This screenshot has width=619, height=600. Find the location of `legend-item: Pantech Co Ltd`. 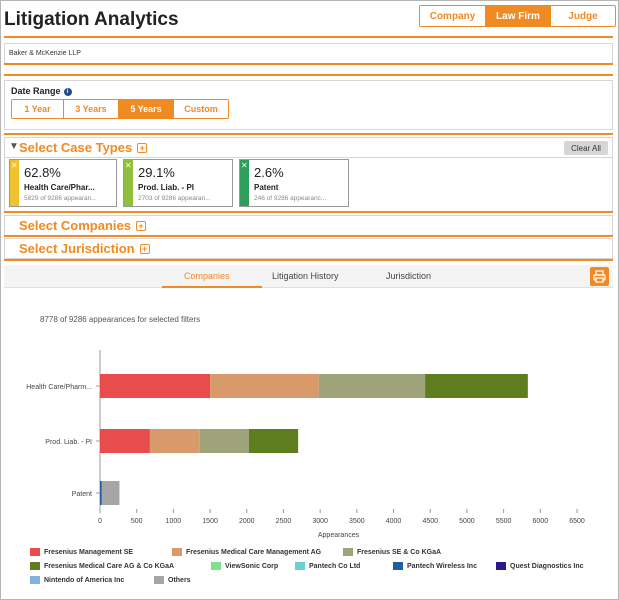

legend-item: Pantech Co Ltd is located at coordinates (327, 566).